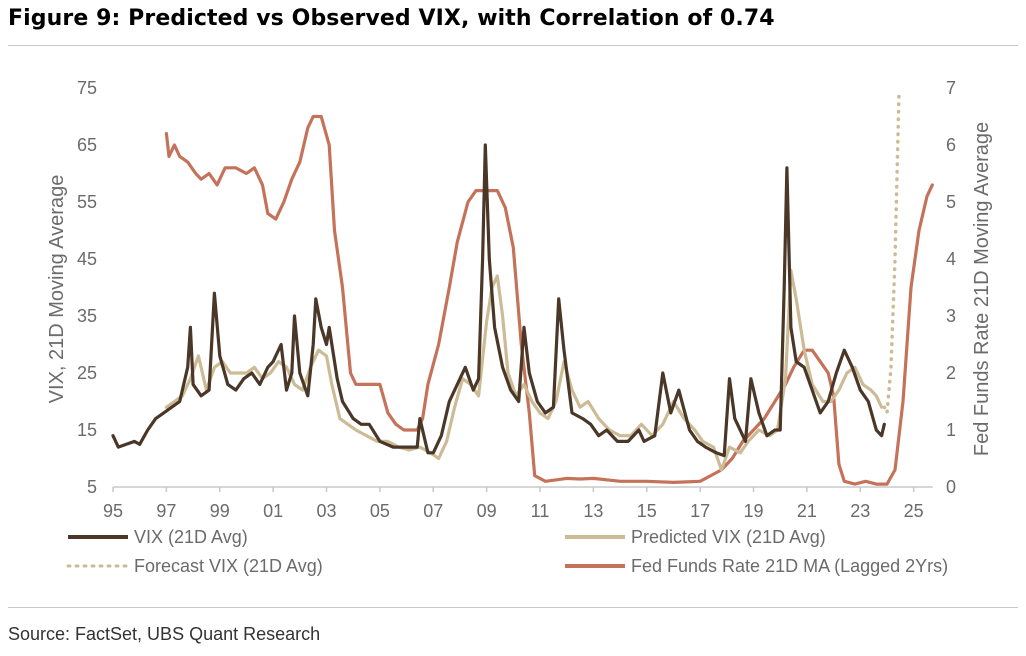 Image resolution: width=1026 pixels, height=656 pixels. What do you see at coordinates (807, 511) in the screenshot?
I see `x-tick-label: 21` at bounding box center [807, 511].